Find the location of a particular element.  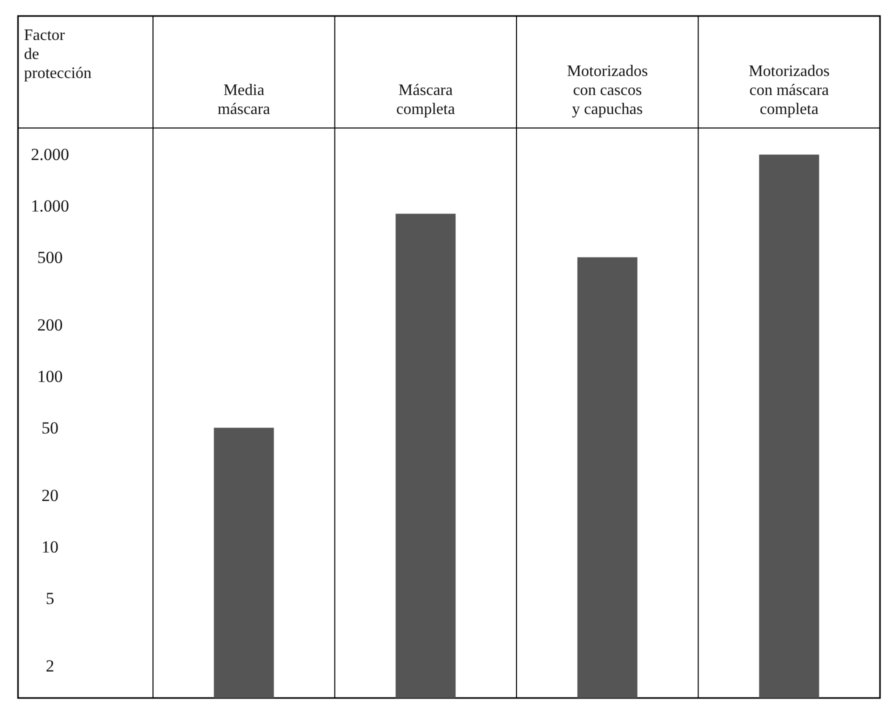

x-tick-label: Máscara completa is located at coordinates (425, 100).